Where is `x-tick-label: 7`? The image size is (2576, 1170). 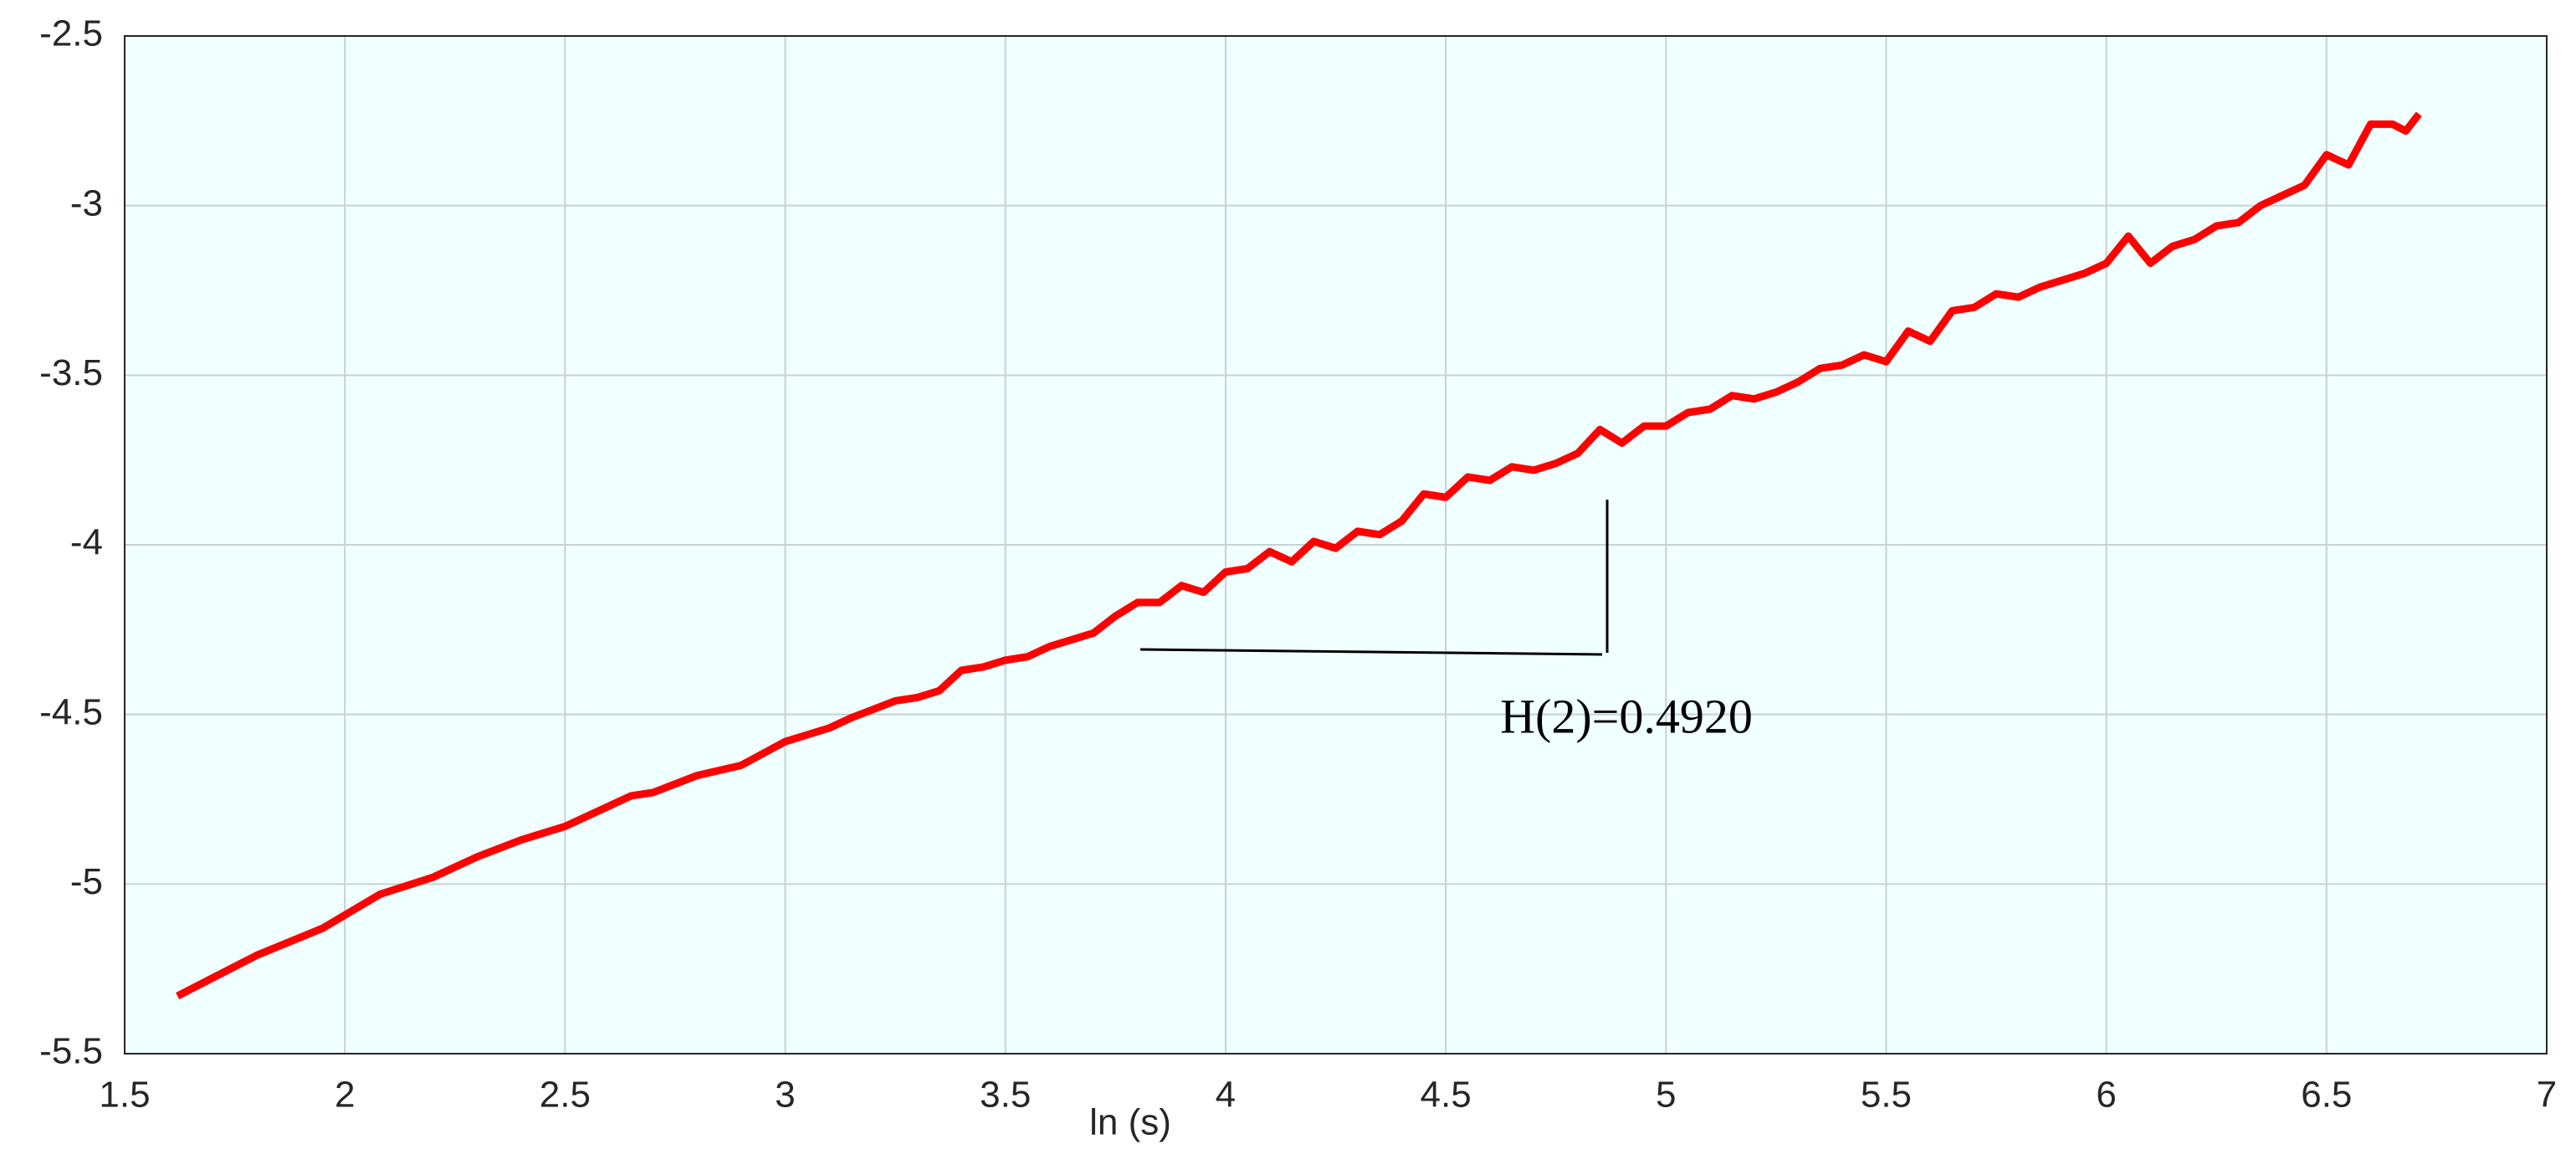
x-tick-label: 7 is located at coordinates (2547, 1095).